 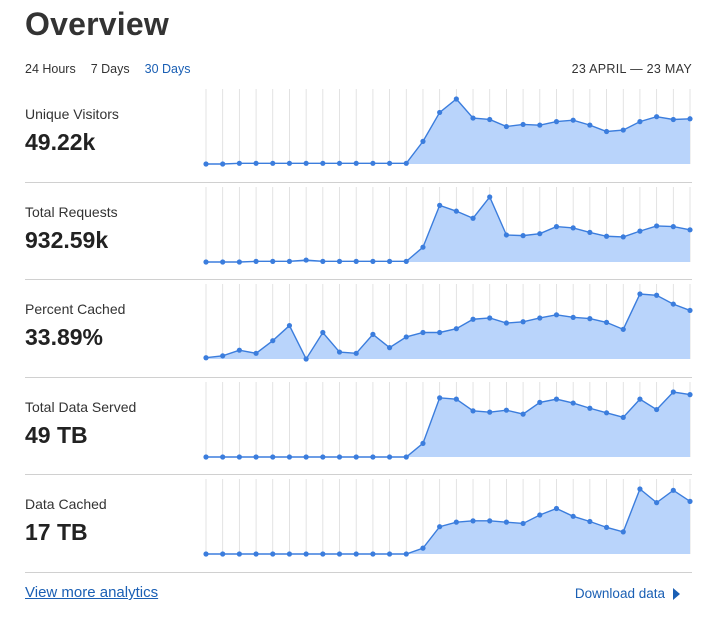 What do you see at coordinates (66, 504) in the screenshot?
I see `metric-label: Data Cached` at bounding box center [66, 504].